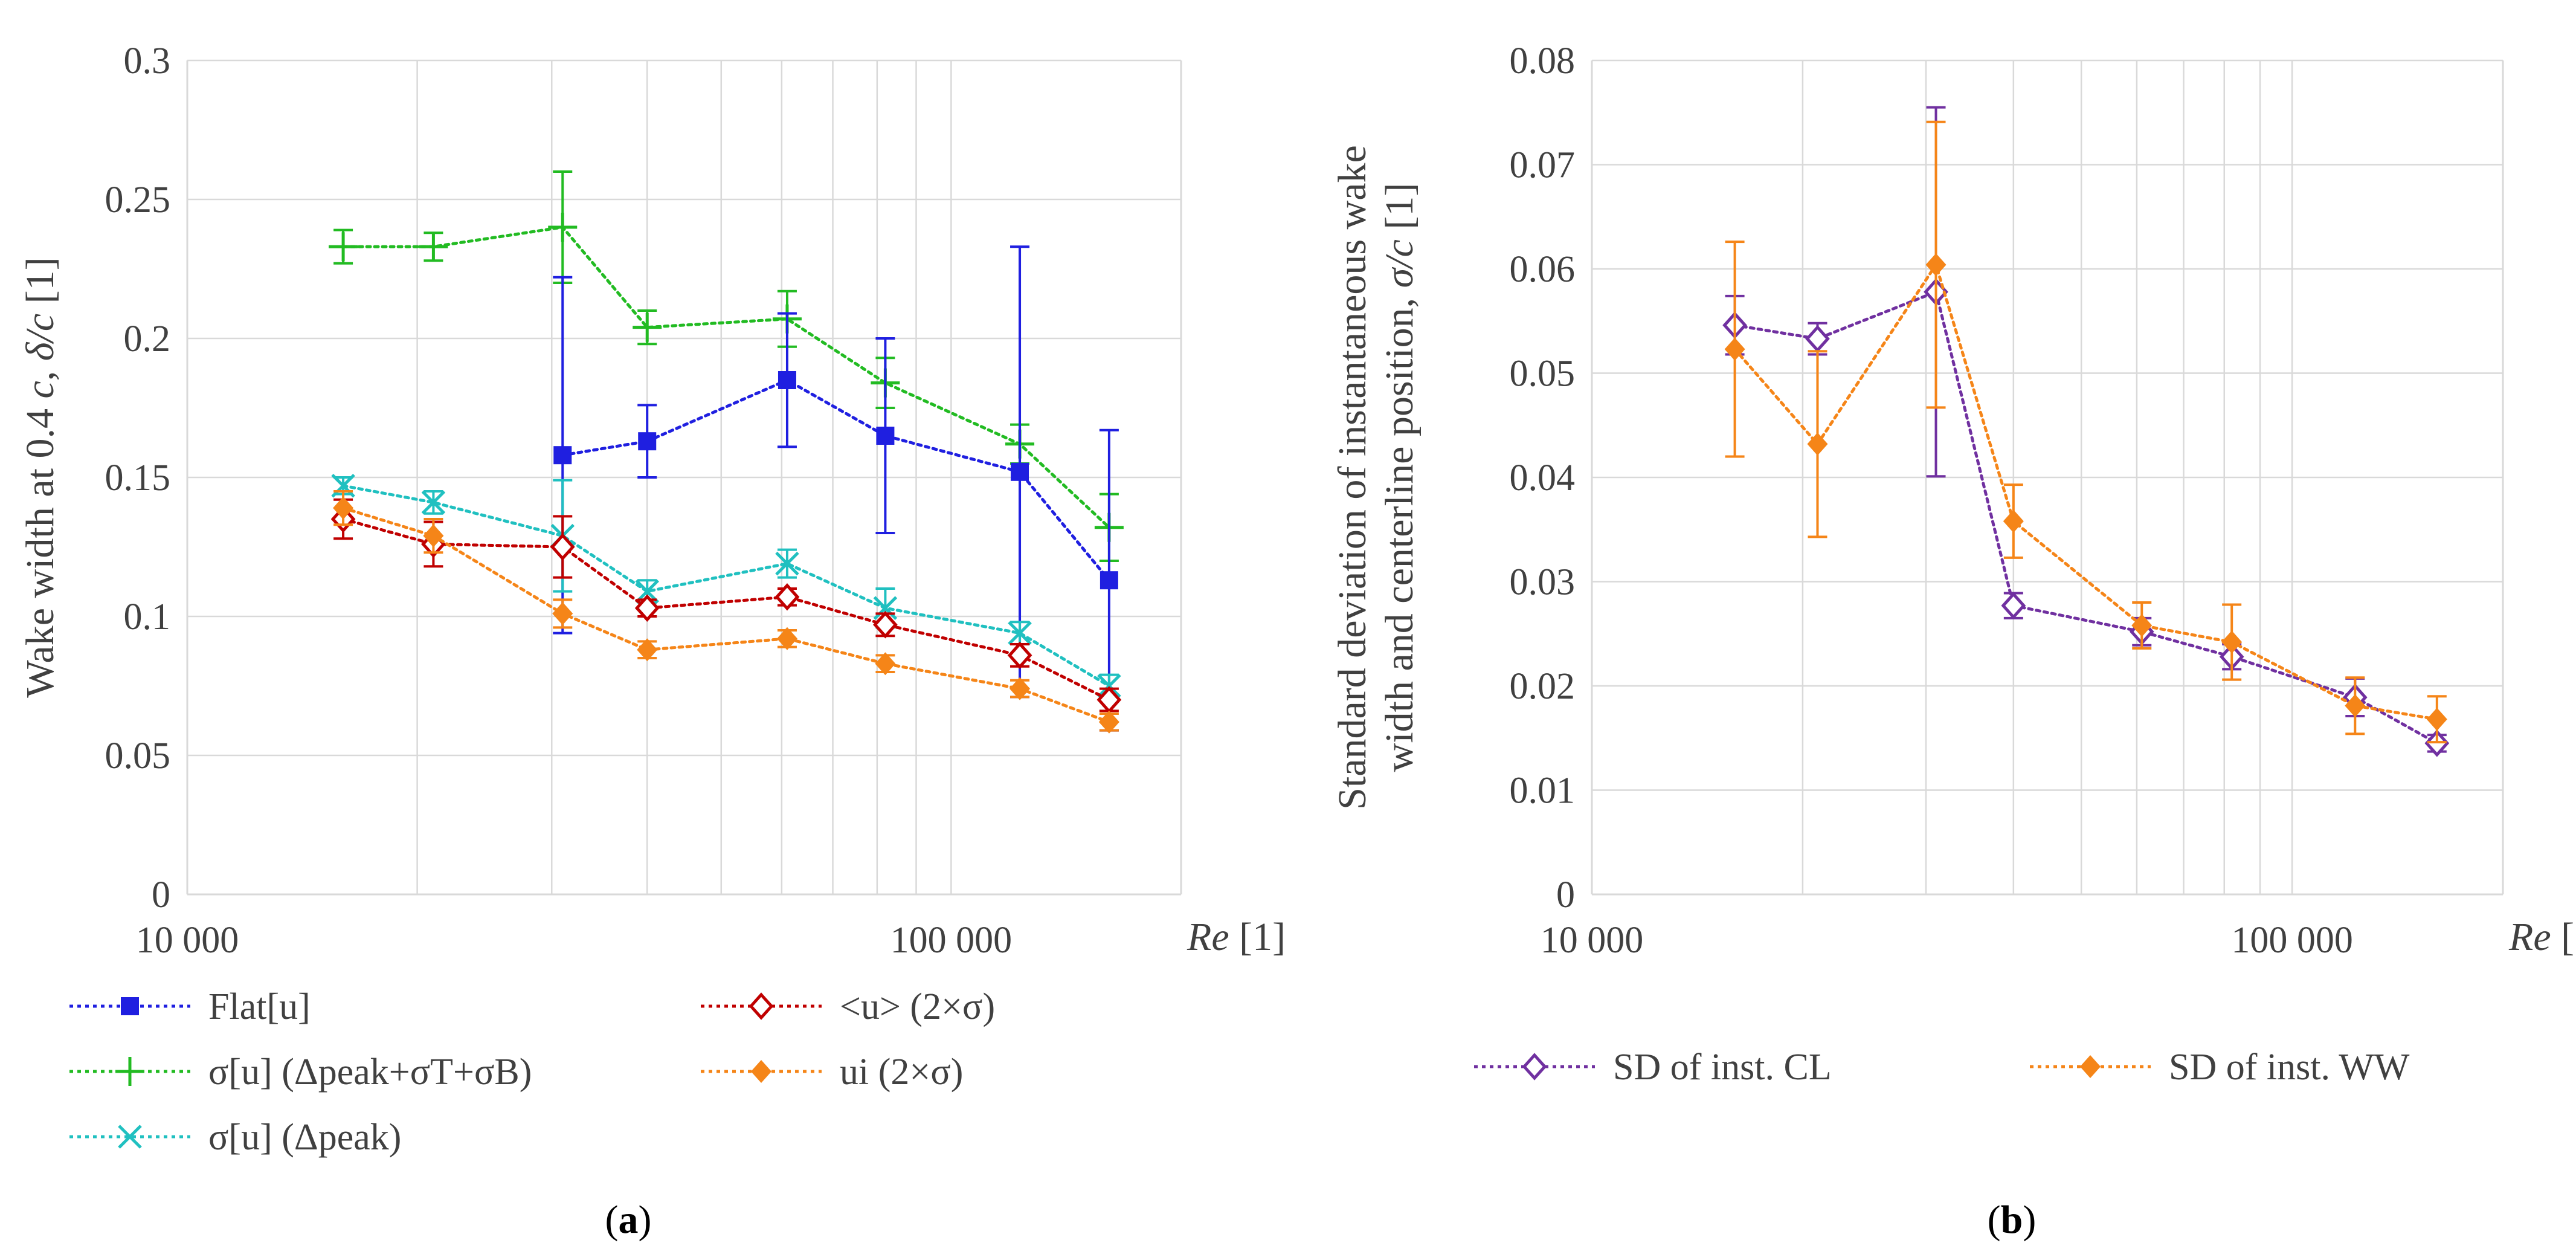 This screenshot has height=1260, width=2576. What do you see at coordinates (1543, 269) in the screenshot?
I see `y-tick-label: 0.06` at bounding box center [1543, 269].